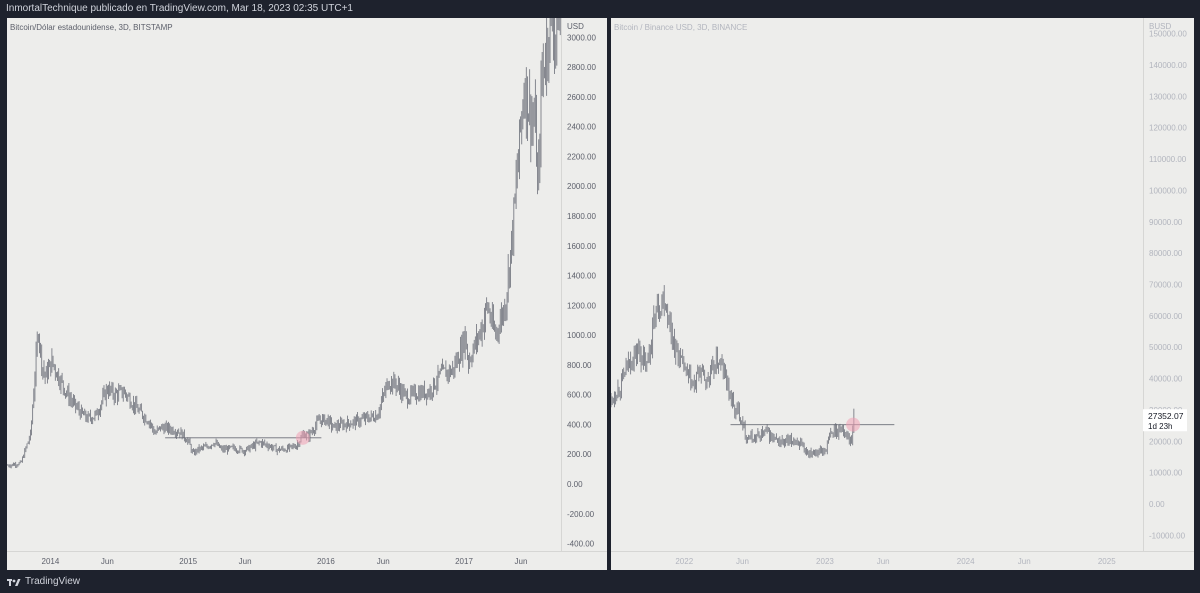 The image size is (1200, 593). Describe the element at coordinates (1168, 128) in the screenshot. I see `price-tick-label: 120000.00` at that location.